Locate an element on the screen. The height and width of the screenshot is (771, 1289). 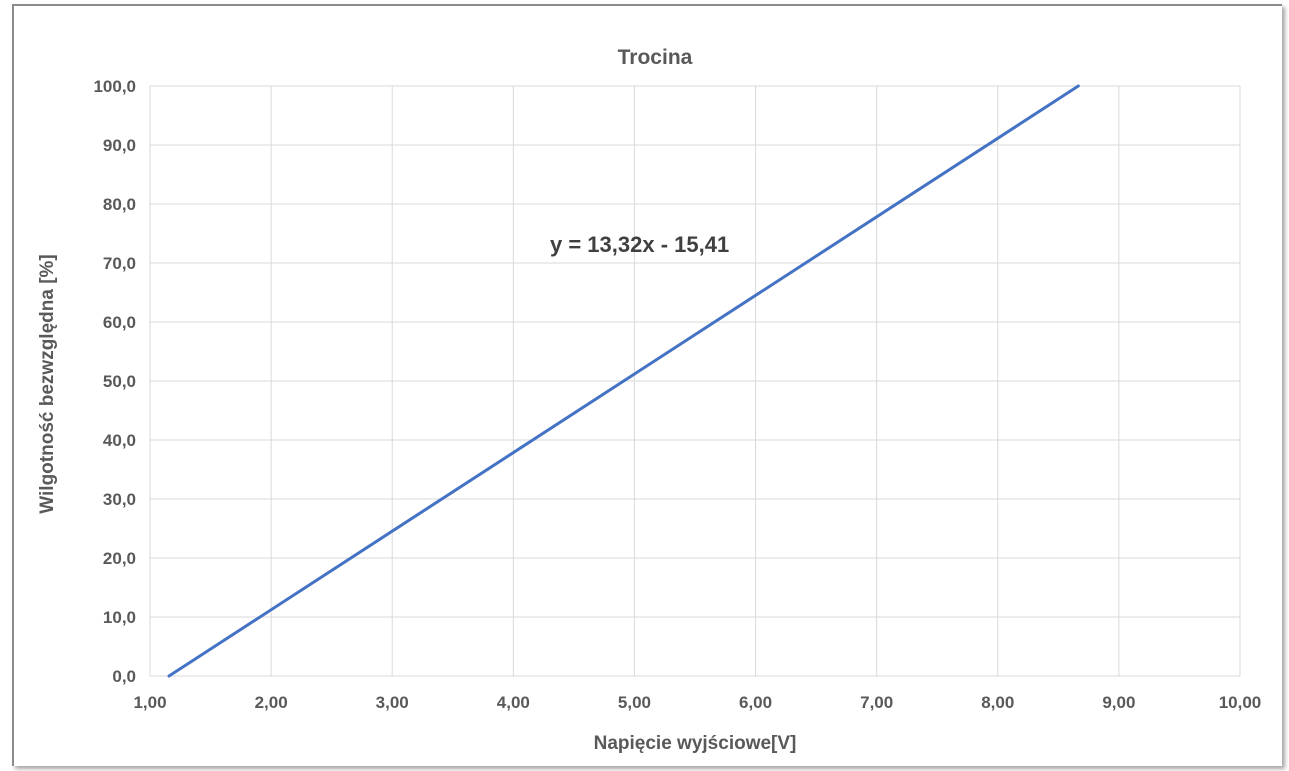
y-tick-label: 100,0 is located at coordinates (114, 86).